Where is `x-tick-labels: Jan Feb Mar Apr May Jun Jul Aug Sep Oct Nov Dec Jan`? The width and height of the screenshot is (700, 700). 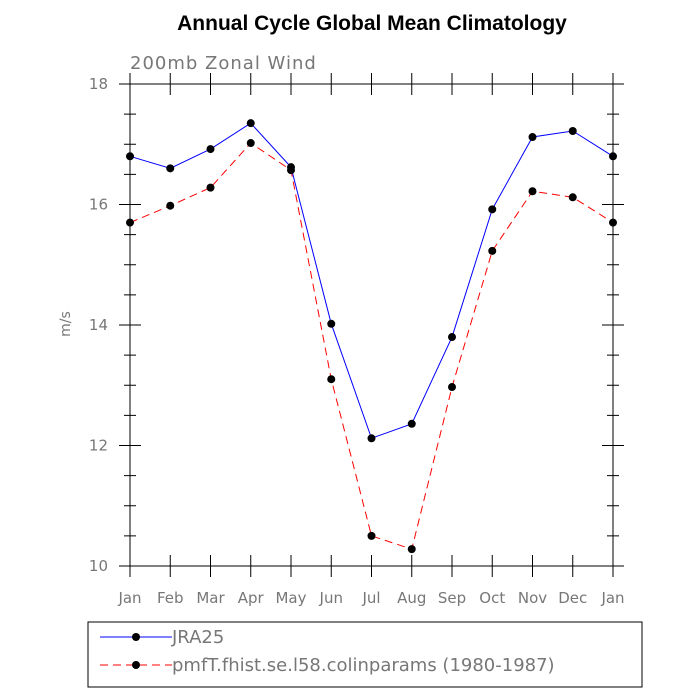
x-tick-labels: Jan Feb Mar Apr May Jun Jul Aug Sep Oct Nov Dec Jan is located at coordinates (370, 598).